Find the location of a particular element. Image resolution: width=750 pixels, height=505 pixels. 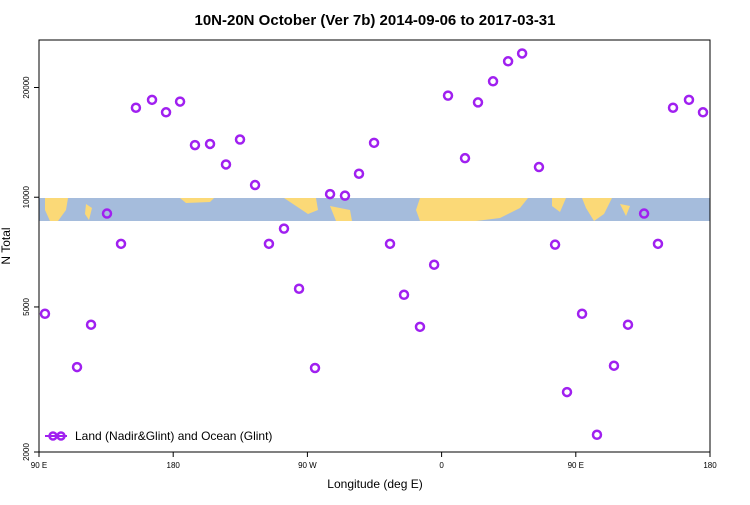

y-tick-label: 10000 is located at coordinates (26, 197).